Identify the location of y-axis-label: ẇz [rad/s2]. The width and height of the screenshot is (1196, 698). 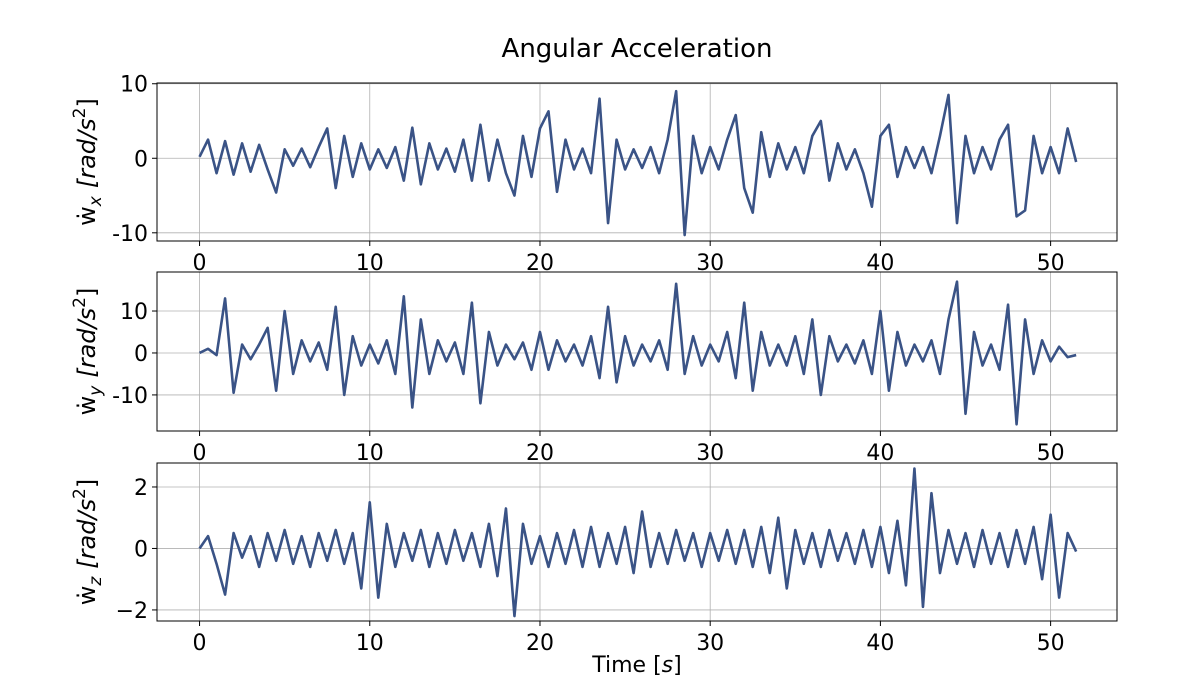
(88, 542).